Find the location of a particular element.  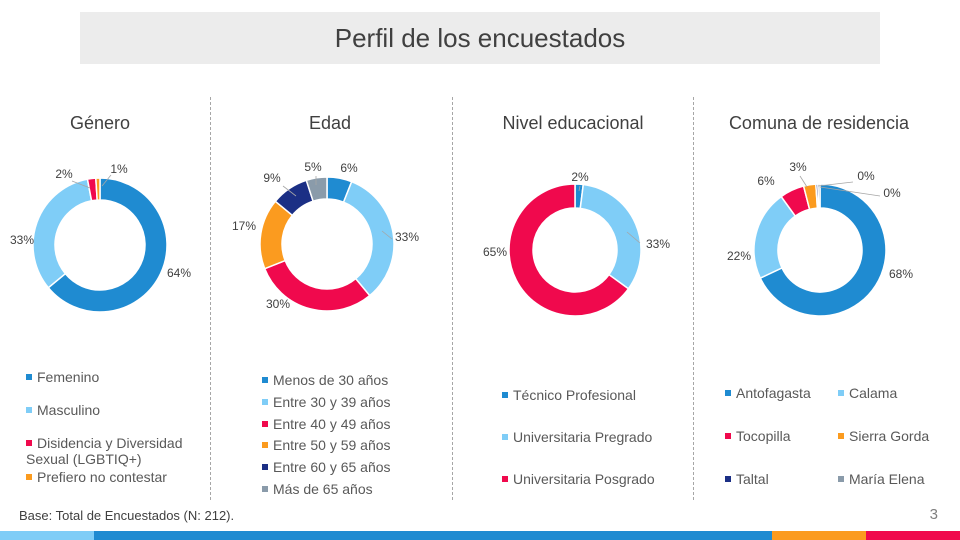

chart-title-genero: Género is located at coordinates (100, 123).